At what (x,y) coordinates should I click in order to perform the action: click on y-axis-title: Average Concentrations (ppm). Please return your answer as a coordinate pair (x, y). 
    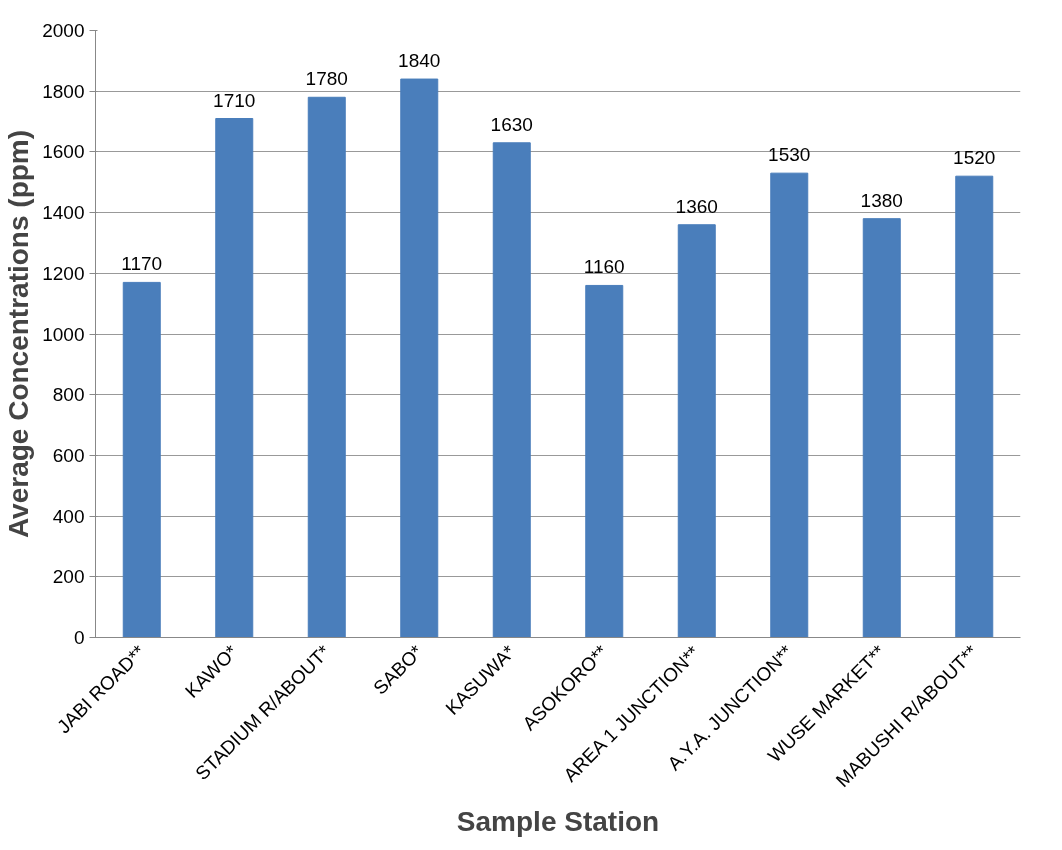
    Looking at the image, I should click on (19, 334).